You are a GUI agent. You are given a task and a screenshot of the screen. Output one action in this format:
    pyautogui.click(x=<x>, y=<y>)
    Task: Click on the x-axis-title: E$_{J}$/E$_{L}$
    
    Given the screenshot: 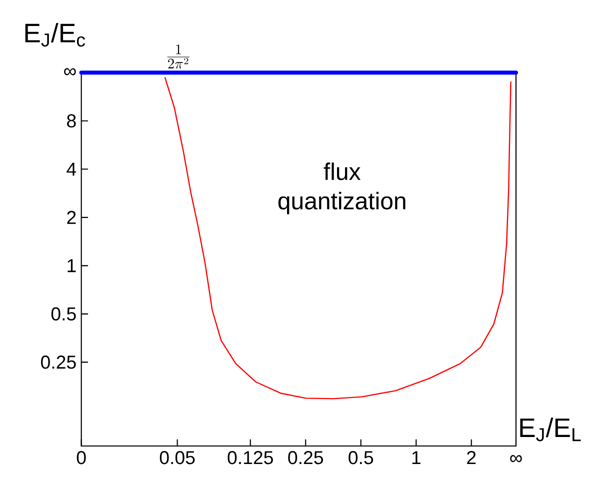 What is the action you would take?
    pyautogui.click(x=550, y=430)
    